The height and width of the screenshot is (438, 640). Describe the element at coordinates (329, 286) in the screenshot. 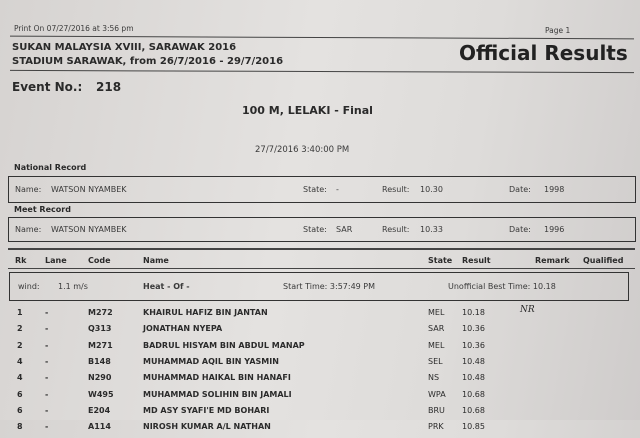

I see `start-time: Start Time: 3:57:49 PM` at that location.